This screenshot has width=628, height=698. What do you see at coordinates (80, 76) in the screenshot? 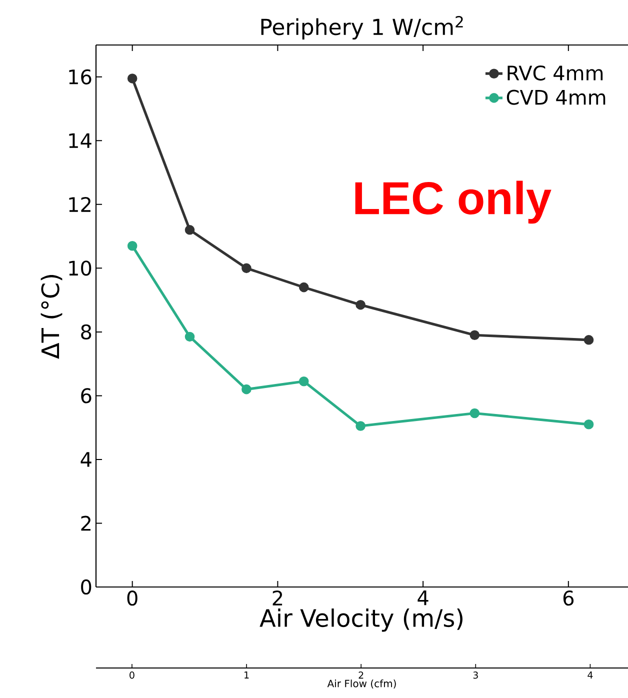
I see `y-tick-label: 16` at bounding box center [80, 76].